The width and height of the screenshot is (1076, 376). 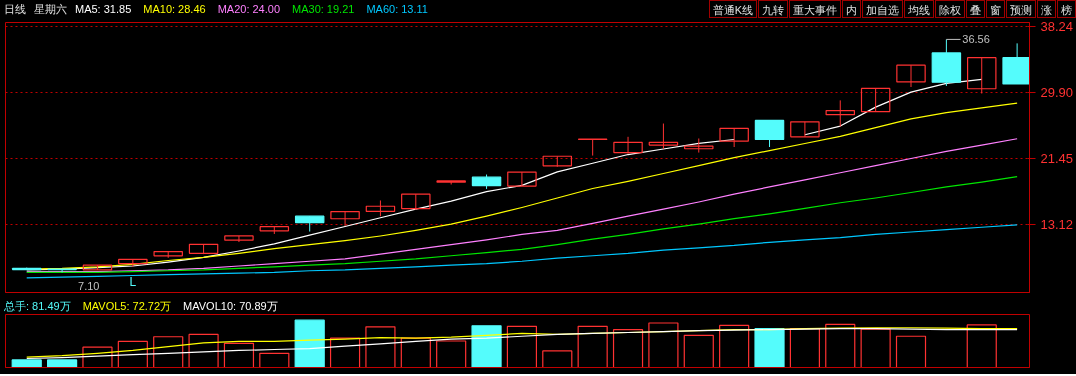 I want to click on text: MAVOL5: 72.72万, so click(x=127, y=306).